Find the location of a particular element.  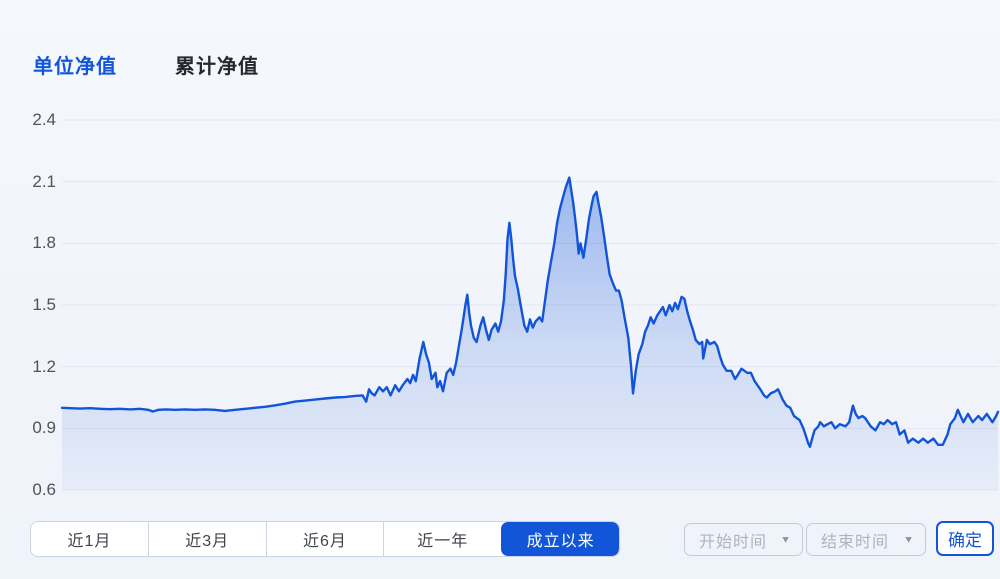

range-toolbar: 近1月 近3月 近6月 近一年 成立以来 开始时间 ▼ 结束时间 ▼ 确定 is located at coordinates (500, 540).